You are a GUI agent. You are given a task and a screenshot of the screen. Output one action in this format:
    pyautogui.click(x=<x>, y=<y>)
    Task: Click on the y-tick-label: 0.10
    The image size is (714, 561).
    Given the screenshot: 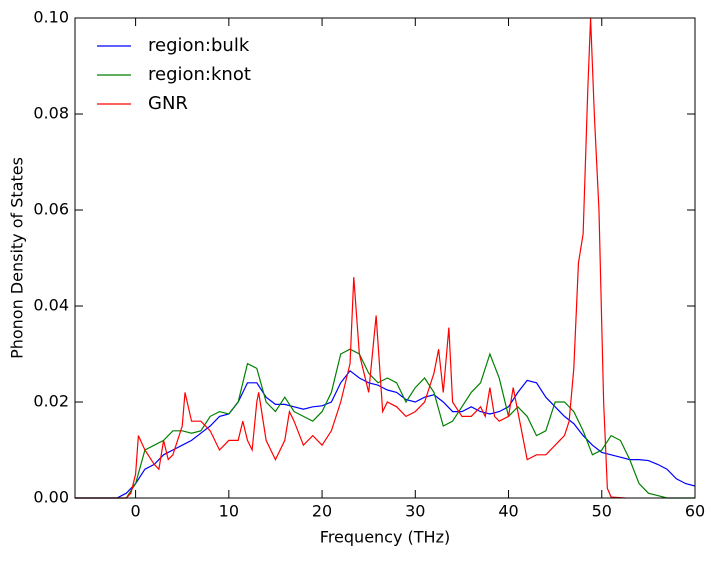 What is the action you would take?
    pyautogui.click(x=51, y=17)
    